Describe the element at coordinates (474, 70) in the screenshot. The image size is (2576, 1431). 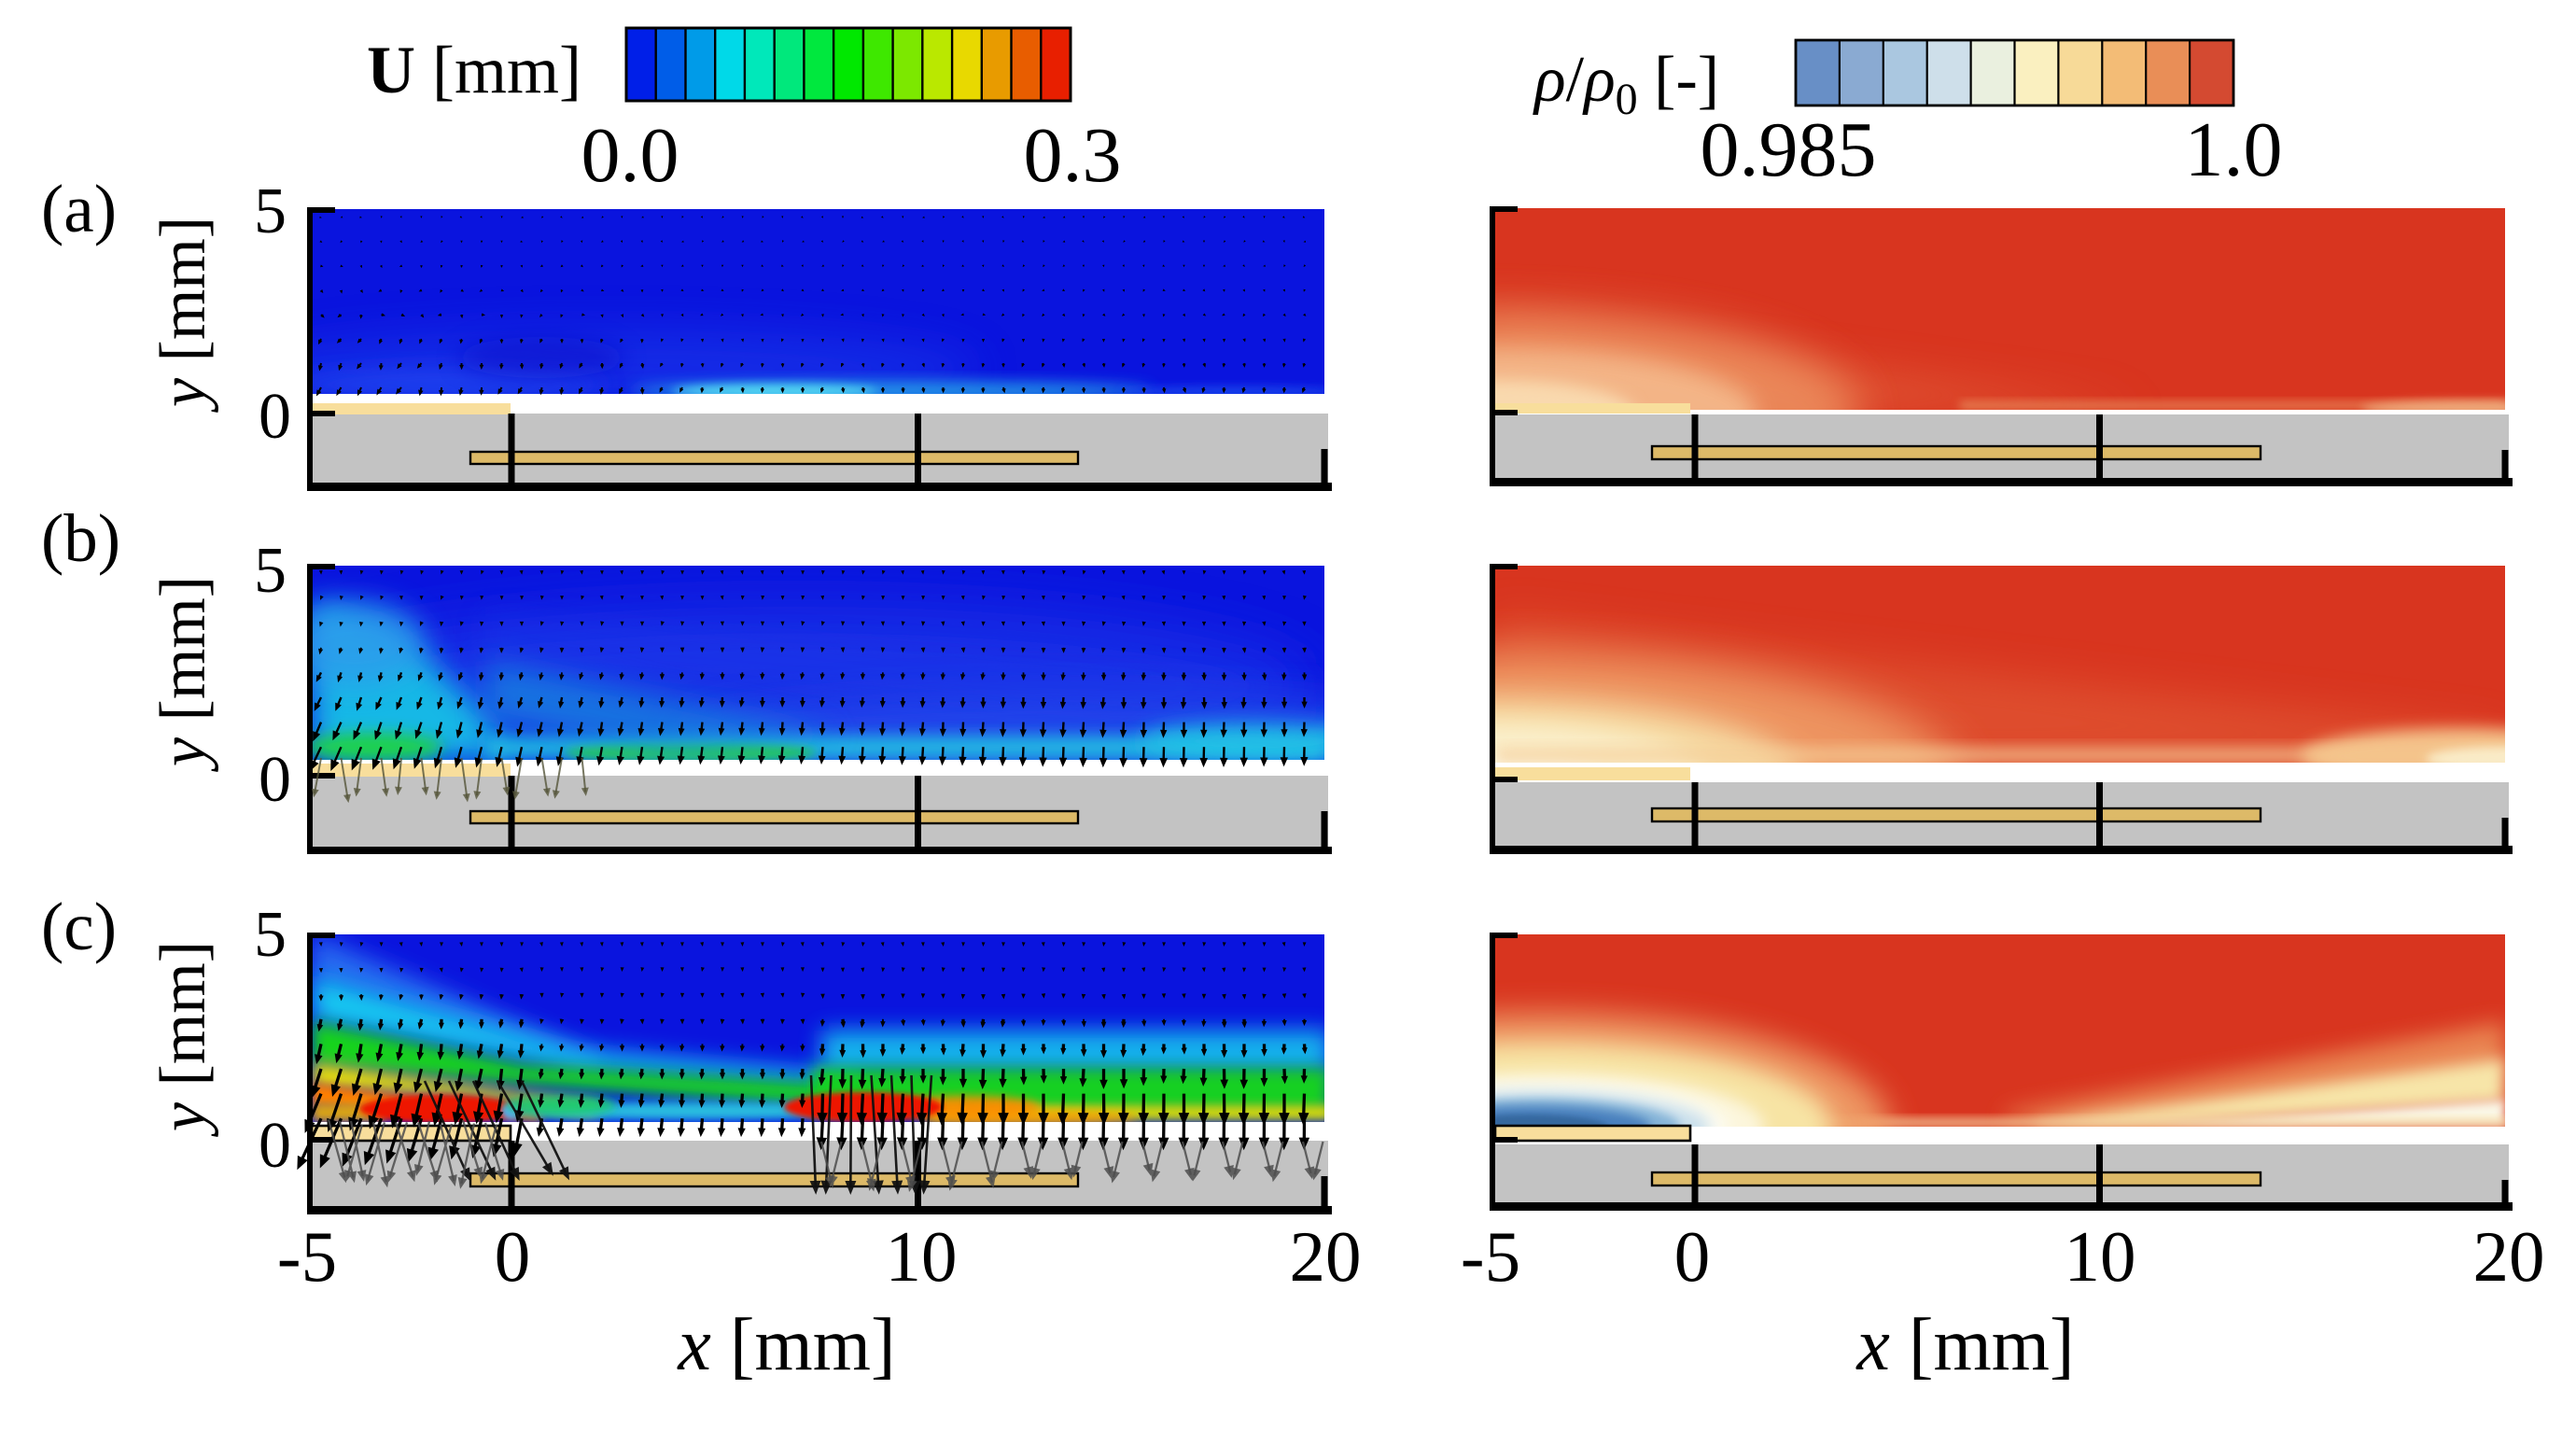
I see `svg-text: U [mm]` at that location.